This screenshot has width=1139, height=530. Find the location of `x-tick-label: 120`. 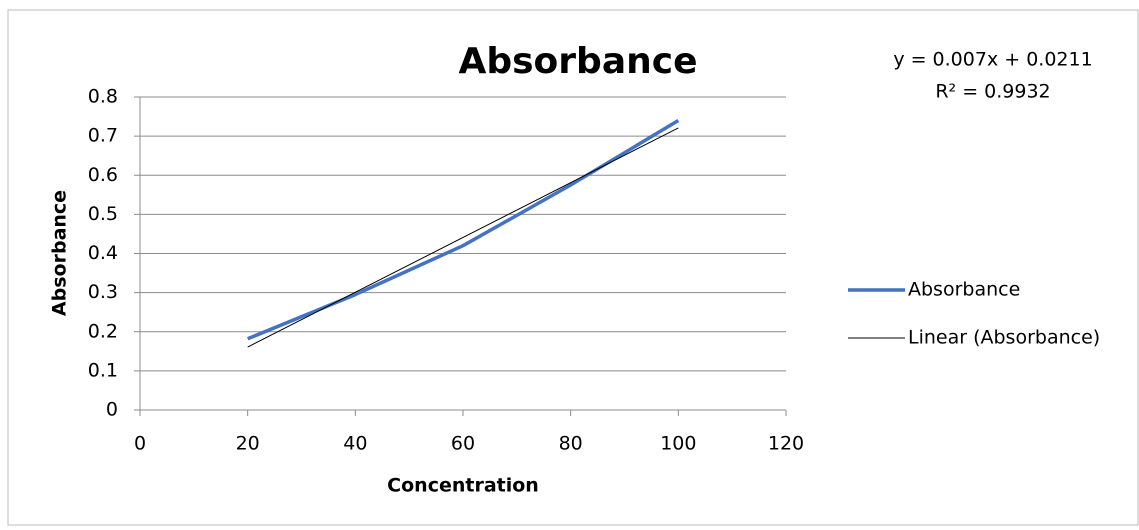

x-tick-label: 120 is located at coordinates (786, 444).